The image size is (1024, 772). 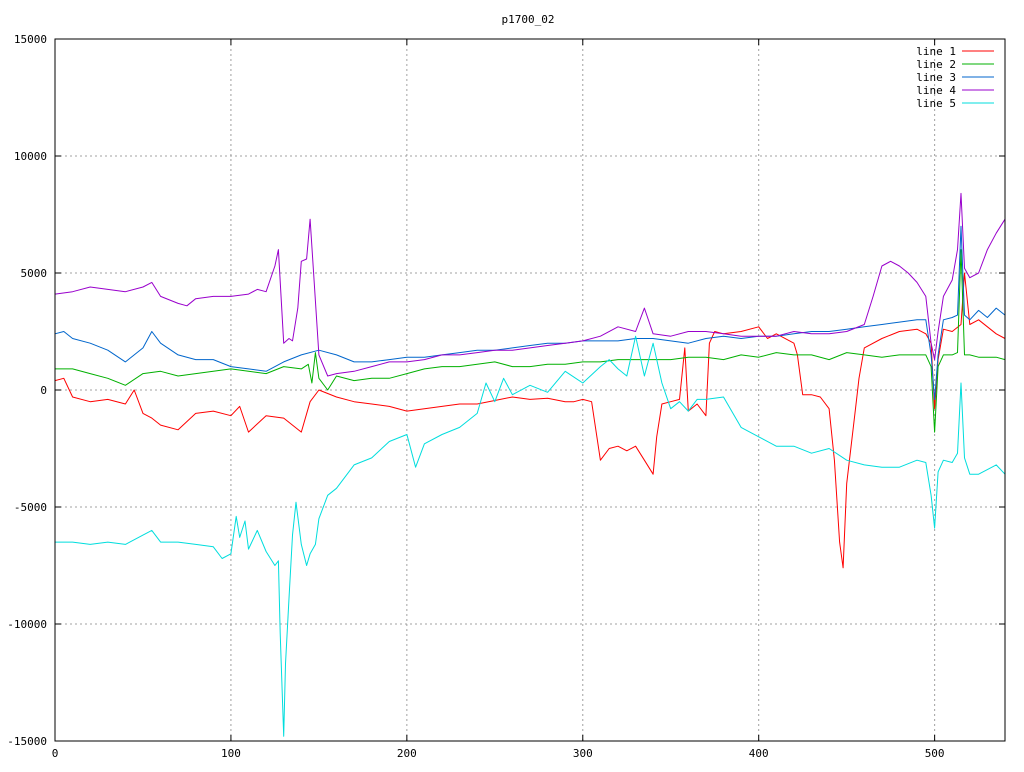 What do you see at coordinates (55, 753) in the screenshot?
I see `x-tick-label: 0` at bounding box center [55, 753].